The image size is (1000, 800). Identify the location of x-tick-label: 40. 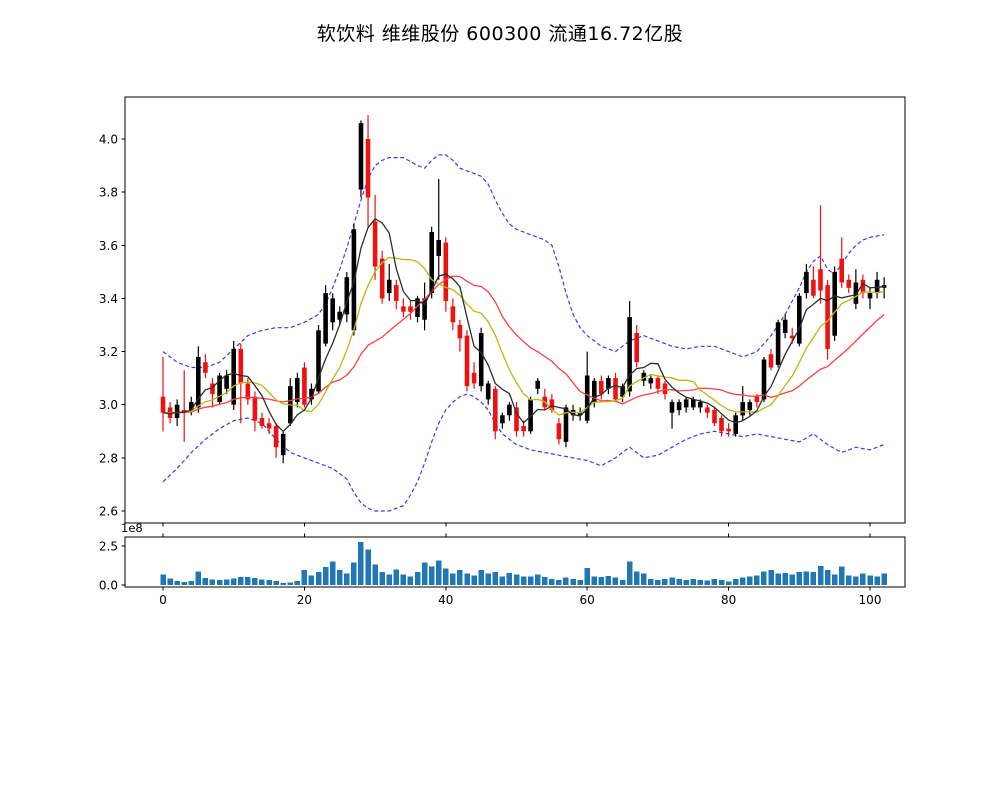
(445, 600).